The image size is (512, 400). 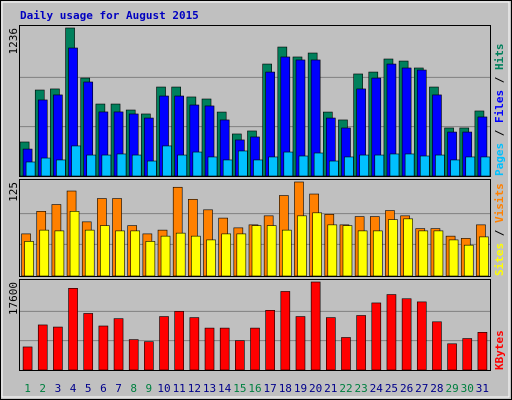 What do you see at coordinates (499, 57) in the screenshot?
I see `legend-entry: Hits` at bounding box center [499, 57].